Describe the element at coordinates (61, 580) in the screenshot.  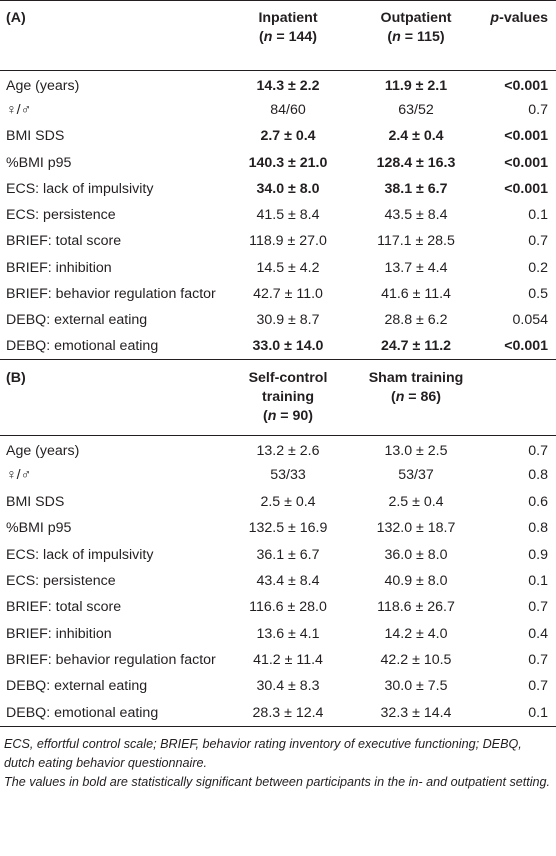
I see `row-label: ECS: persistence` at that location.